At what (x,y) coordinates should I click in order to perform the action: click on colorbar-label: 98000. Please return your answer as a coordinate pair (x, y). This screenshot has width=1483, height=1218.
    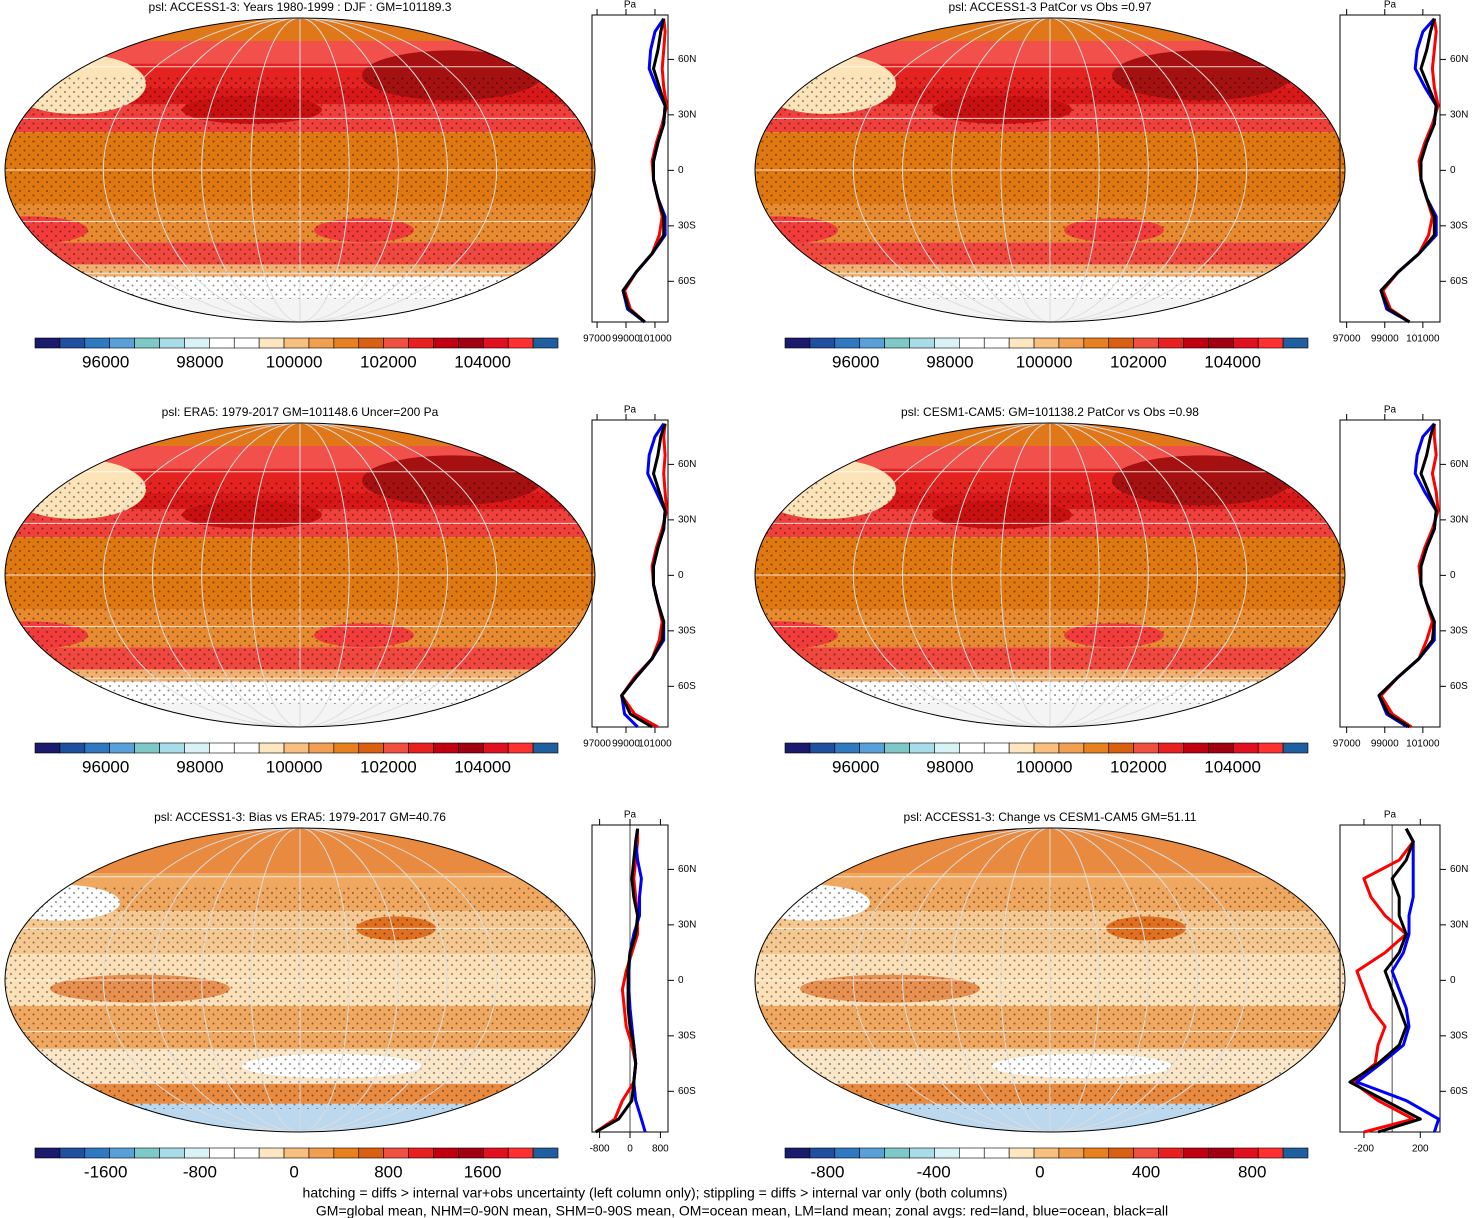
    Looking at the image, I should click on (949, 361).